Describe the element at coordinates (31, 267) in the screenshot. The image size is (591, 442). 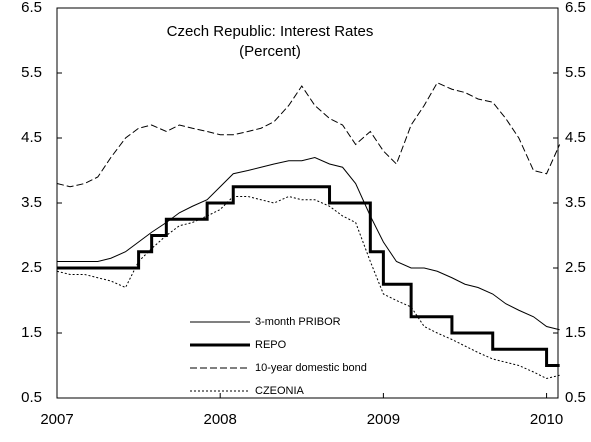
I see `y-tick-label: 2.5` at that location.